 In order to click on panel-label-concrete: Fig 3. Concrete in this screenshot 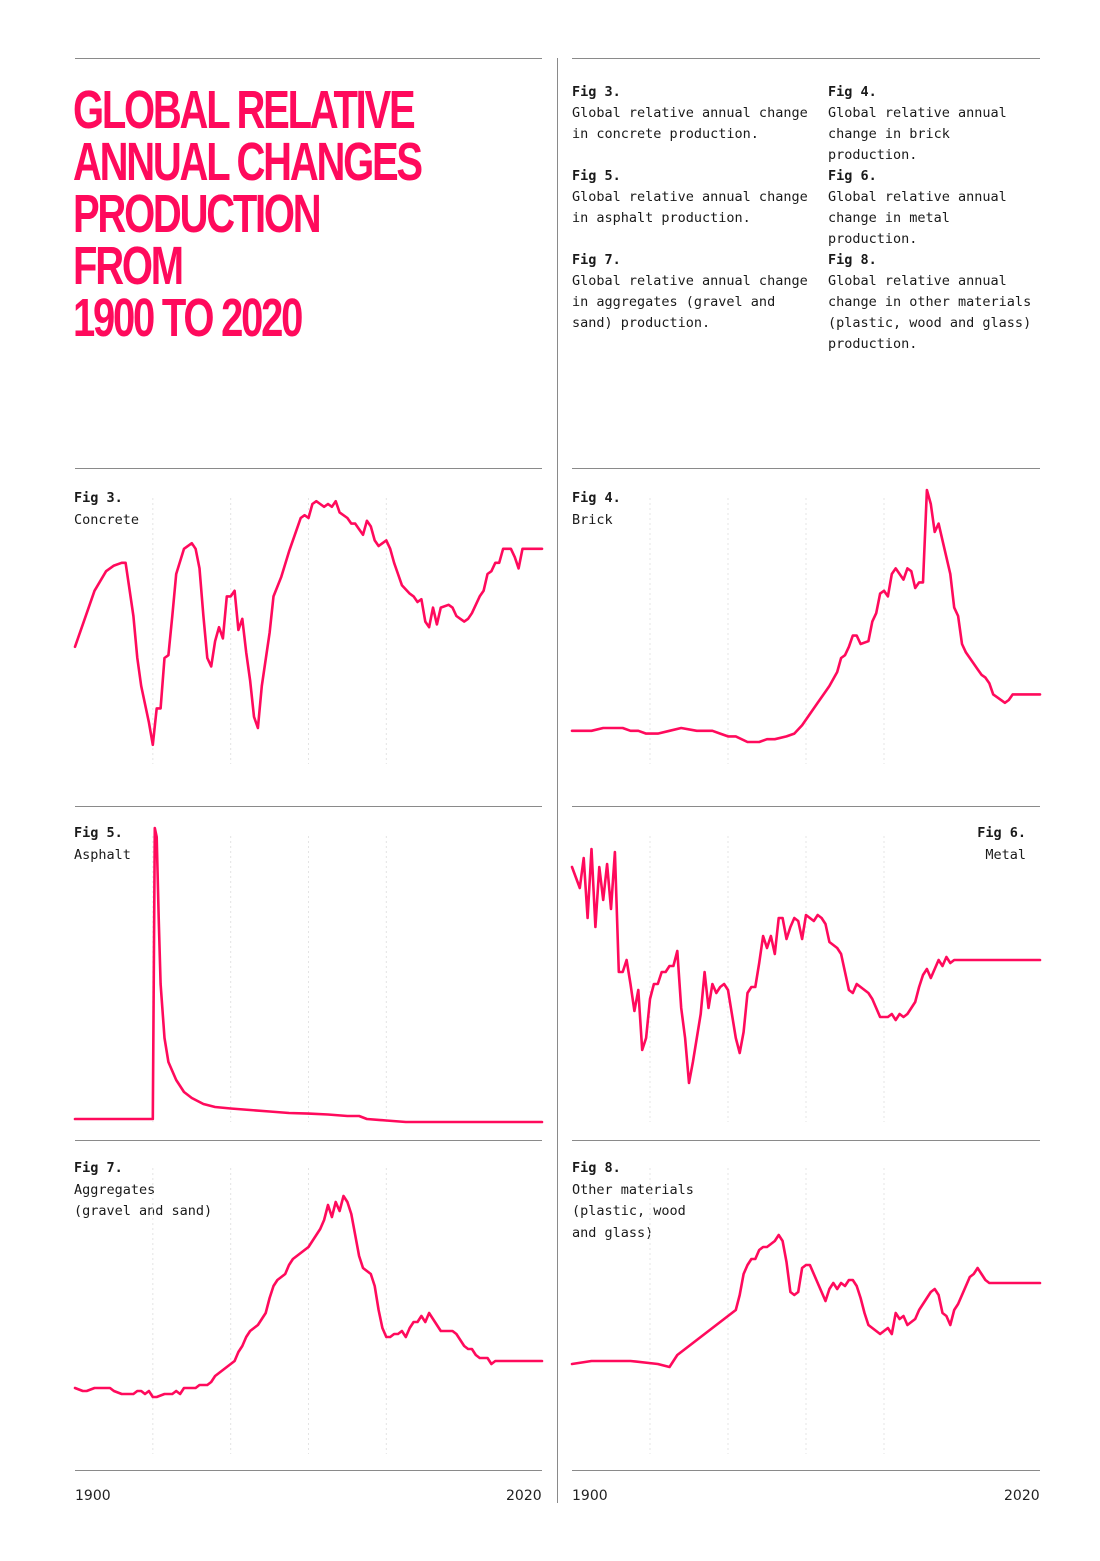, I will do `click(106, 509)`.